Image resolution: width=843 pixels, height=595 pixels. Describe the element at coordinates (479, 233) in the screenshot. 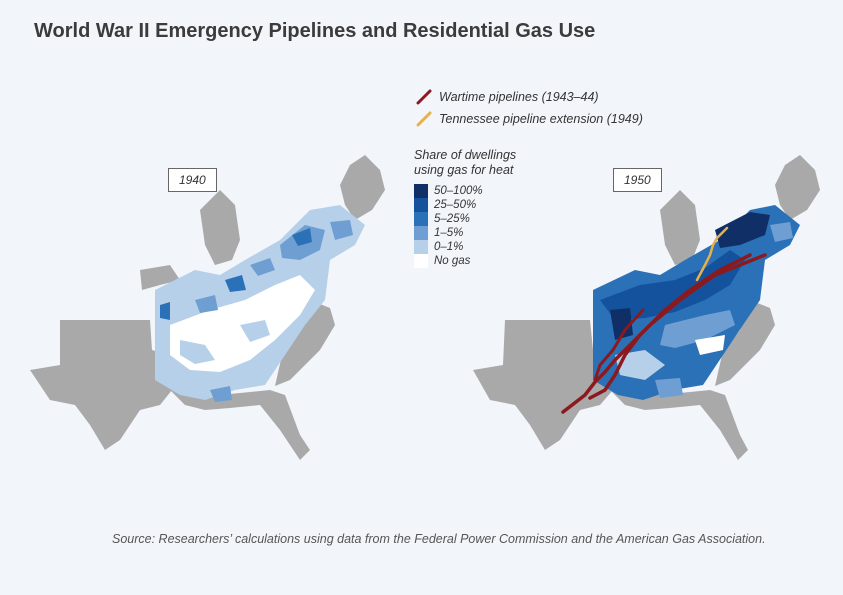

I see `legend-item: 1–5%` at that location.